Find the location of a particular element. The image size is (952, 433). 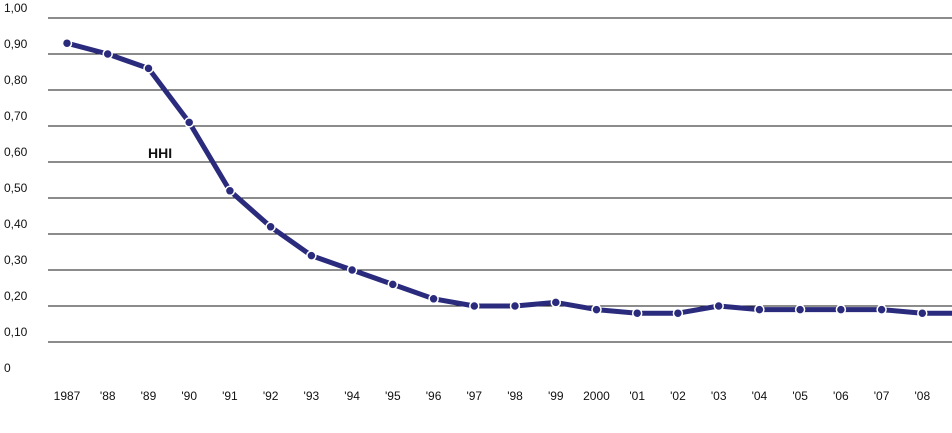

x-tick-label: '96 is located at coordinates (434, 396).